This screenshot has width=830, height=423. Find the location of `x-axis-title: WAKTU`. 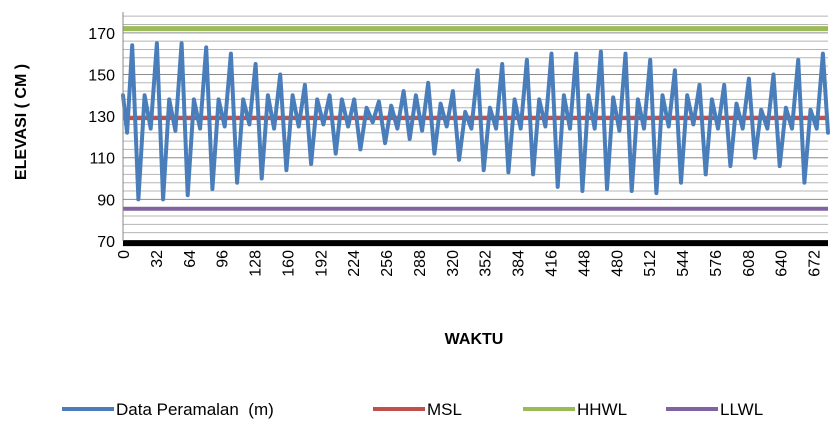

x-axis-title: WAKTU is located at coordinates (474, 339).